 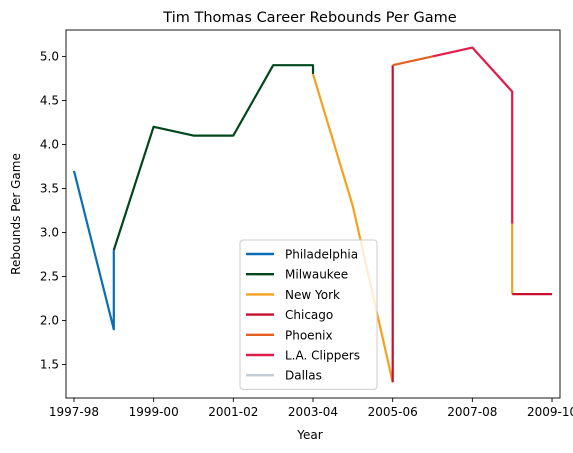 I want to click on x-tick-label: 2001-02, so click(x=233, y=412).